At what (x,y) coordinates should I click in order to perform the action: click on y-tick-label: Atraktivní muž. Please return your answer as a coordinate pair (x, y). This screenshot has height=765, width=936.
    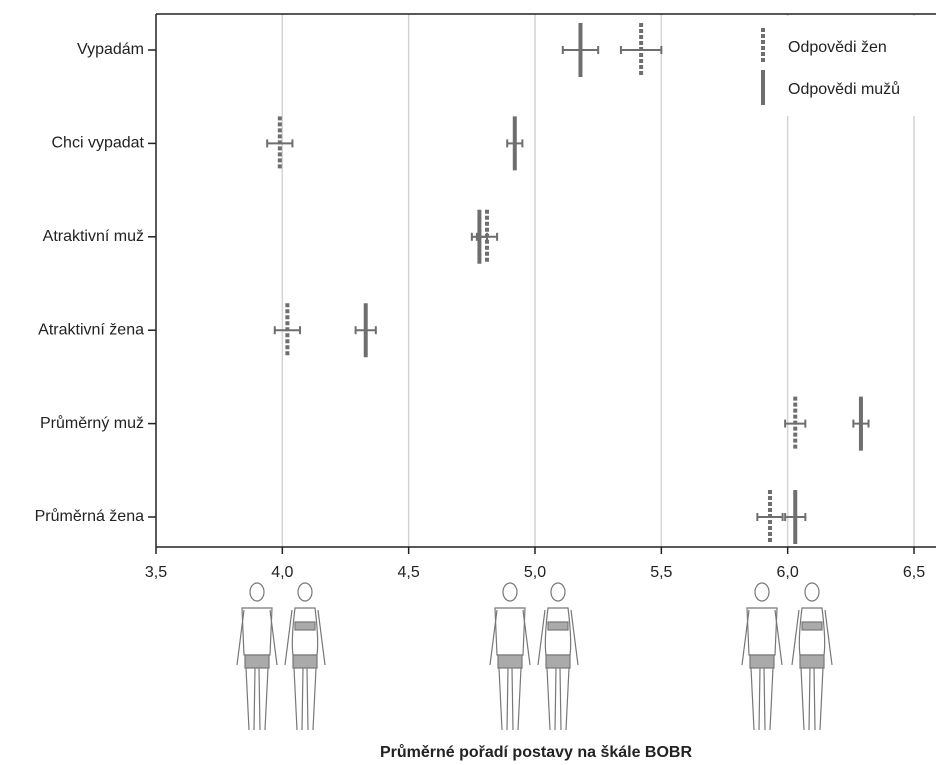
    Looking at the image, I should click on (93, 236).